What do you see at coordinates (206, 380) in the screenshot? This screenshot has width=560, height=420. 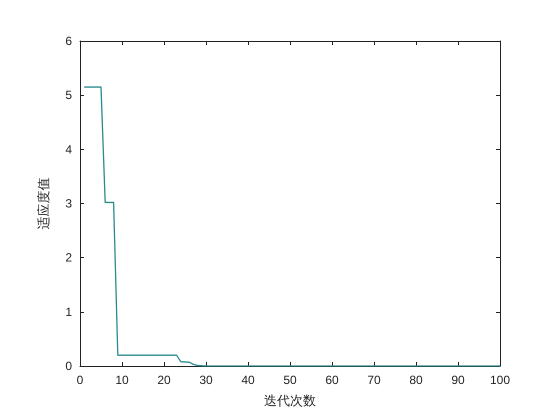 I see `x-tick-label: 30` at bounding box center [206, 380].